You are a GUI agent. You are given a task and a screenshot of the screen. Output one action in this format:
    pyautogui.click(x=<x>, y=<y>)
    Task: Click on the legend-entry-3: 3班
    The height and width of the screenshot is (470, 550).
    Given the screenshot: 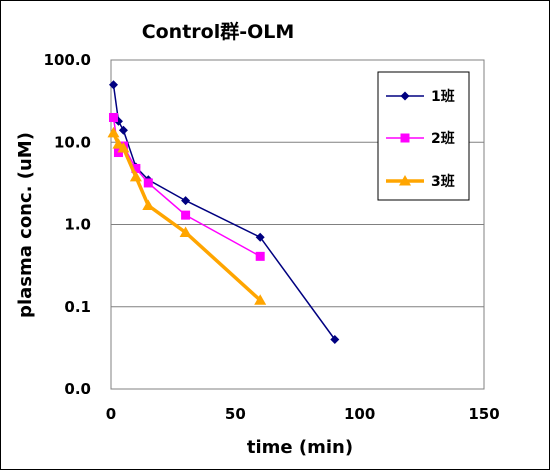 What is the action you would take?
    pyautogui.click(x=420, y=181)
    